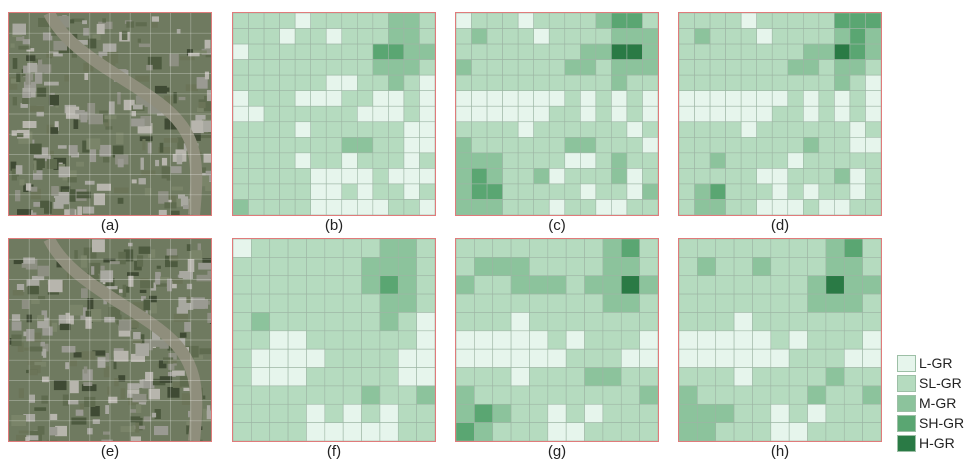 The height and width of the screenshot is (469, 978). I want to click on legend-label: H-GR, so click(937, 443).